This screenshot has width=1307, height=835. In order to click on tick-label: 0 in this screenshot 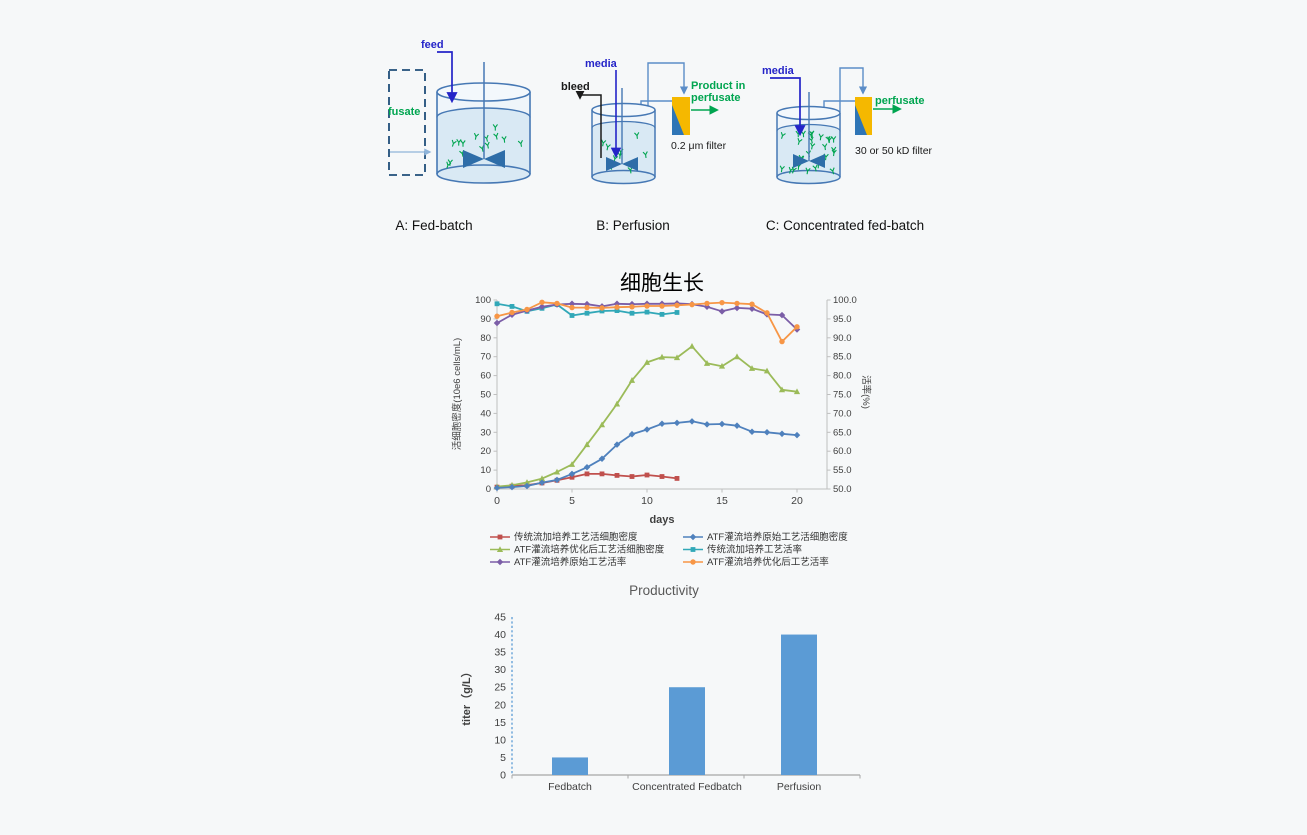, I will do `click(488, 489)`.